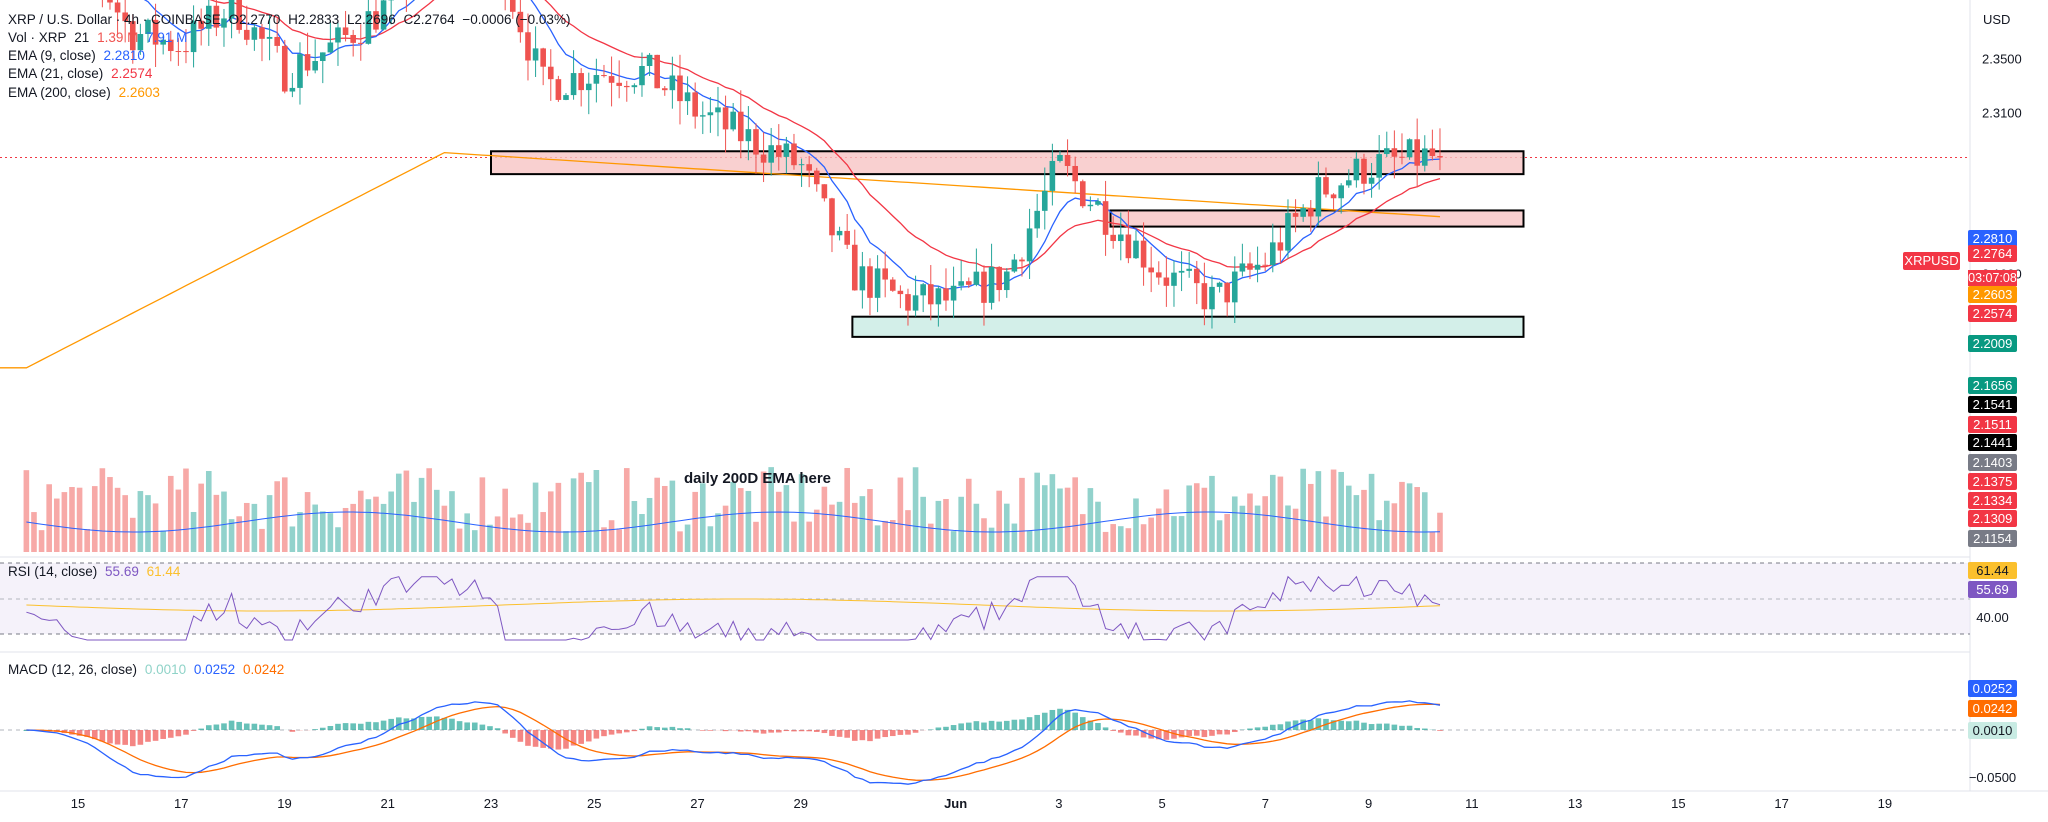 The image size is (2048, 822). Describe the element at coordinates (1992, 238) in the screenshot. I see `price-axis-label: 2.2810` at that location.